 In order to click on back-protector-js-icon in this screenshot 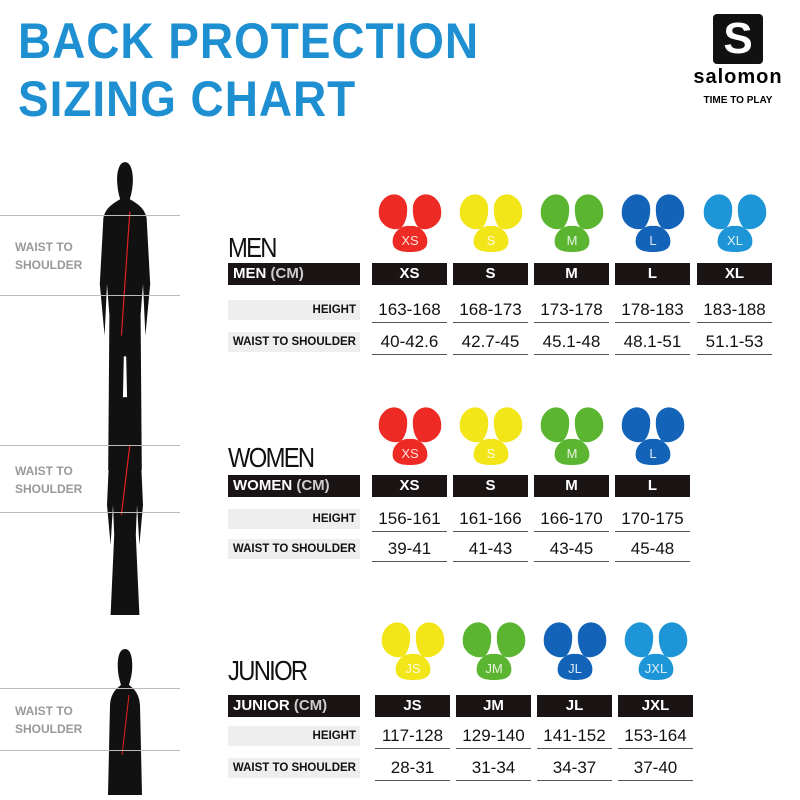, I will do `click(413, 651)`.